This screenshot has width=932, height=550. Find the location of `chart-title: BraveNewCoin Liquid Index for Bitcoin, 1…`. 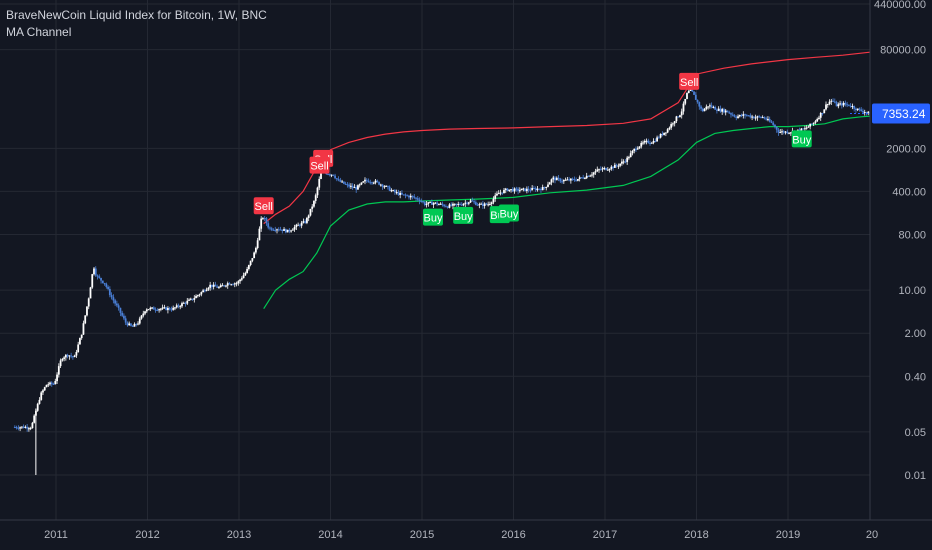

chart-title: BraveNewCoin Liquid Index for Bitcoin, 1… is located at coordinates (136, 15).